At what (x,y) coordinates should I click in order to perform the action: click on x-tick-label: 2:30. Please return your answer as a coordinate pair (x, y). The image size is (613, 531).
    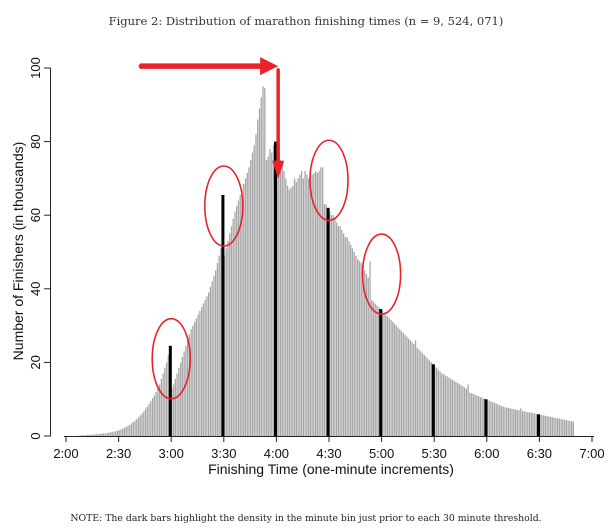
    Looking at the image, I should click on (118, 453).